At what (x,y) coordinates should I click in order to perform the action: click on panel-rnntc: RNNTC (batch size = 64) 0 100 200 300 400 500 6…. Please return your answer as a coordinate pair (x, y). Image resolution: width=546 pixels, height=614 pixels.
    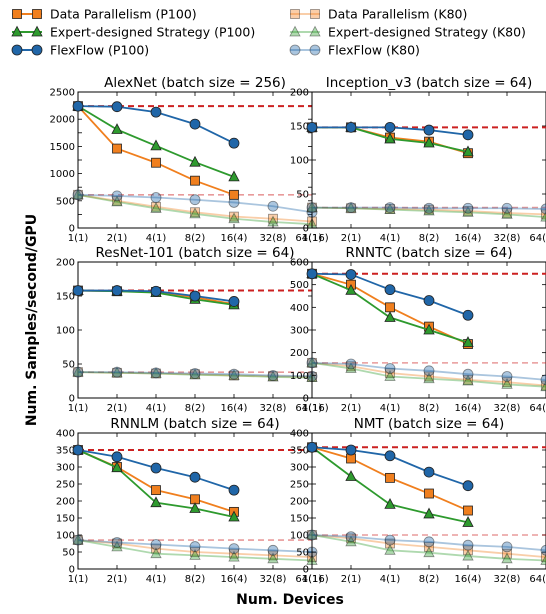
    Looking at the image, I should click on (418, 329).